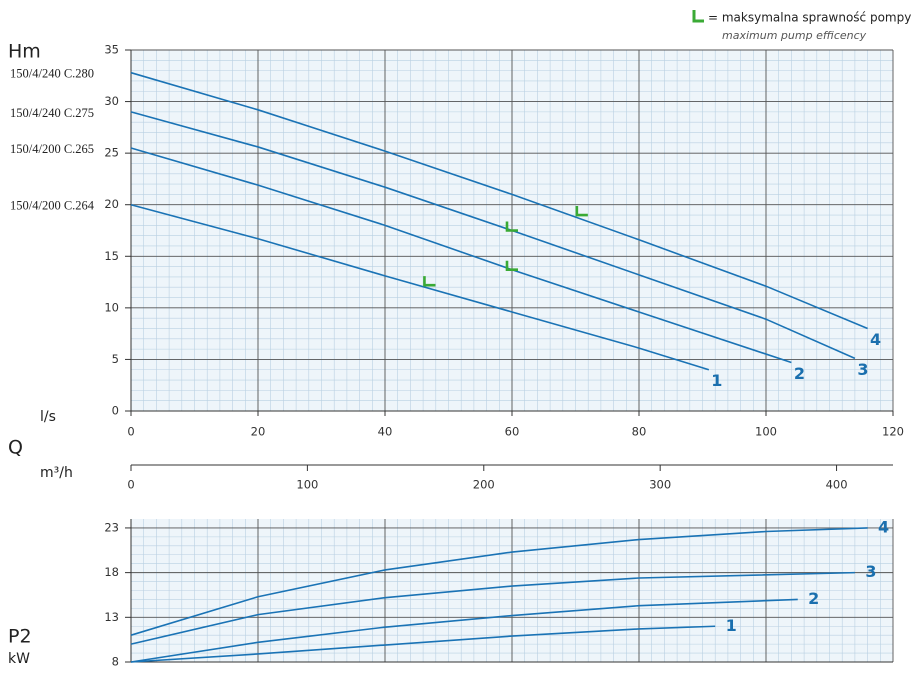  What do you see at coordinates (52, 74) in the screenshot?
I see `model-label: 150/4/240 C.280` at bounding box center [52, 74].